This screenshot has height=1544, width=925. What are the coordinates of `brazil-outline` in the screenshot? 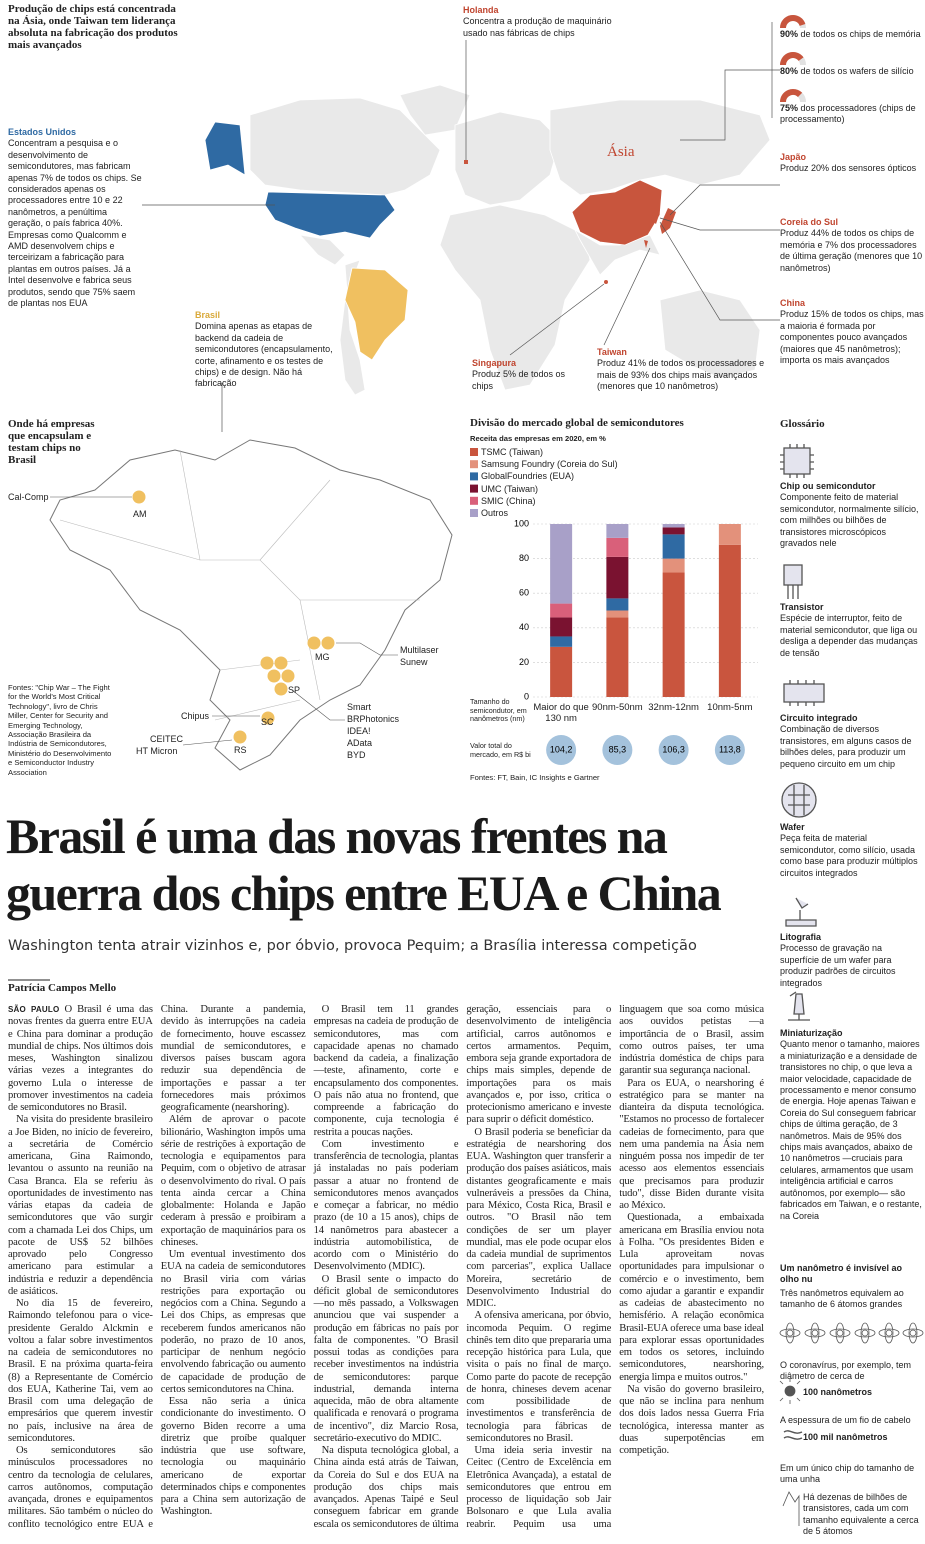 It's located at (251, 605).